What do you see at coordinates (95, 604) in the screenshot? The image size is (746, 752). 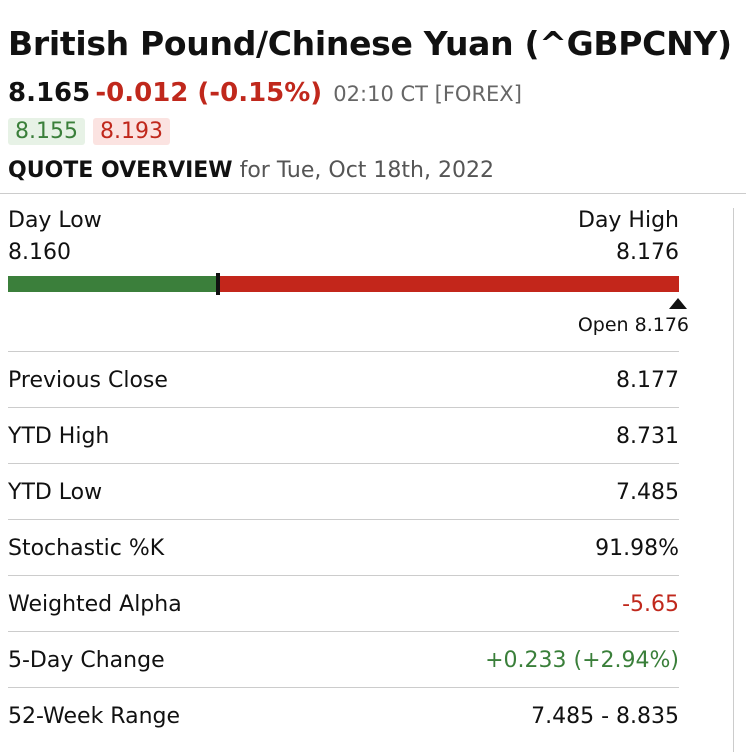 I see `stat-label: Weighted Alpha` at bounding box center [95, 604].